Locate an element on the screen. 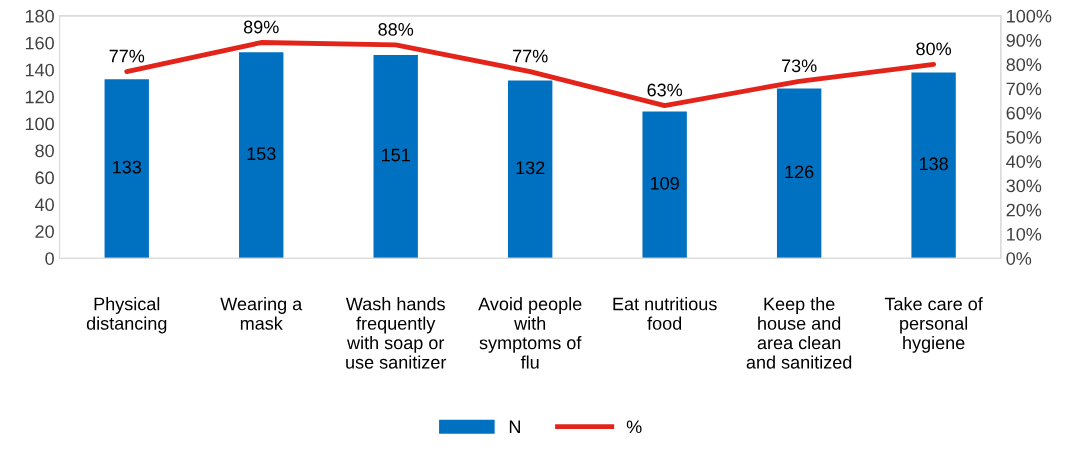  y-tick-label: 60 is located at coordinates (44, 178).